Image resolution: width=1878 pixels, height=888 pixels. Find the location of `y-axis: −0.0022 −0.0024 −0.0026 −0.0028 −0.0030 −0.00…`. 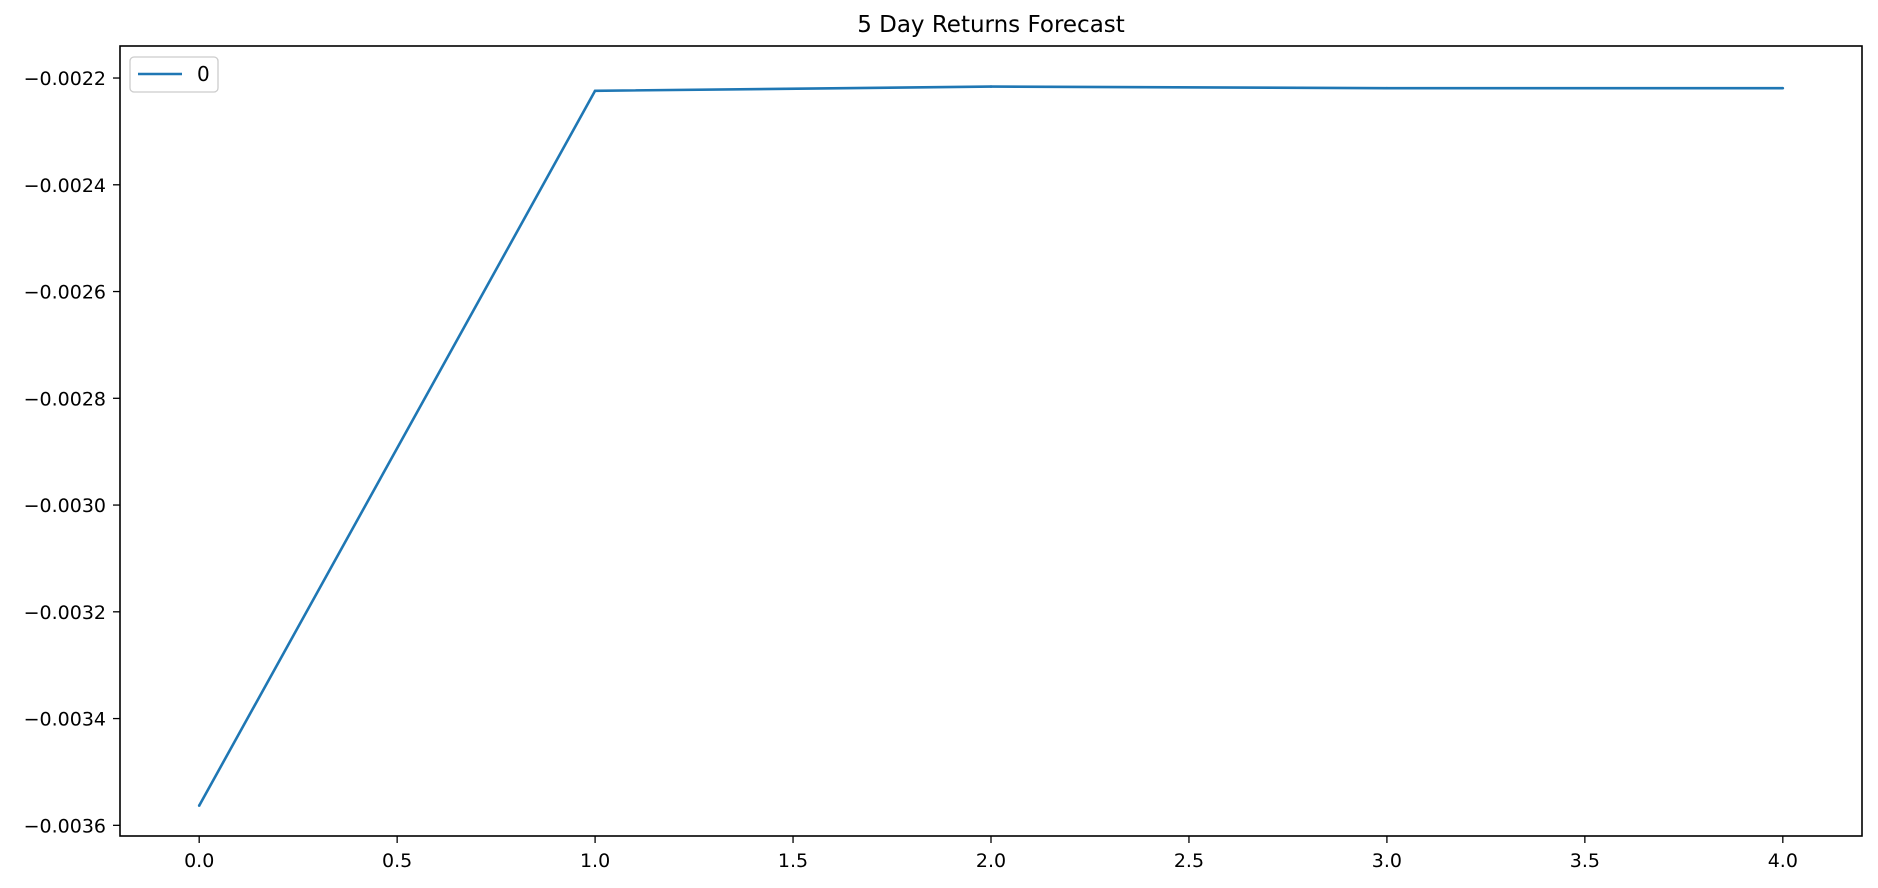

y-axis: −0.0022 −0.0024 −0.0026 −0.0028 −0.0030 −0.00… is located at coordinates (72, 452).